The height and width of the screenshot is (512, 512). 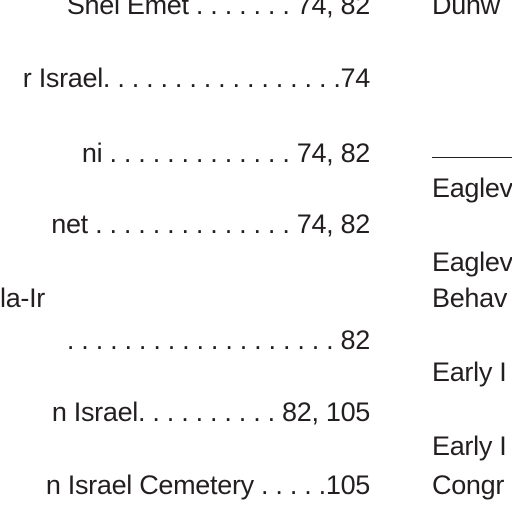 I want to click on index-entry: ni . . . . . . . . . . . . . 74, 82, so click(x=225, y=153).